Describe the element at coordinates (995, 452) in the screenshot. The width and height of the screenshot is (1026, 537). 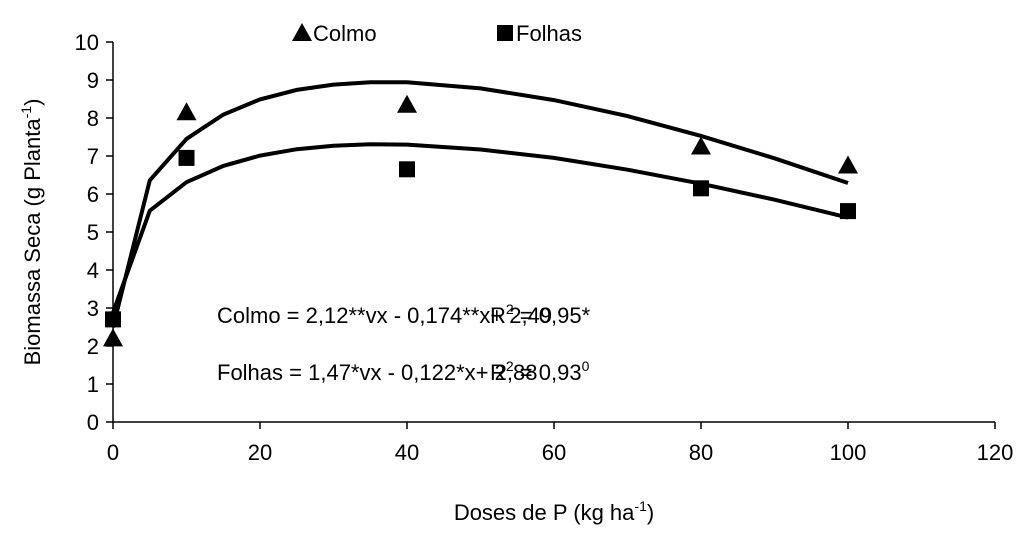
I see `x-tick-label: 120` at that location.